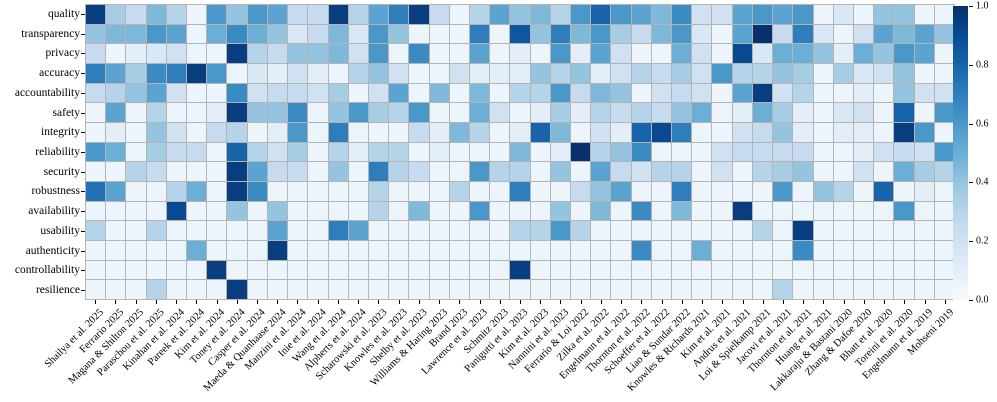 The height and width of the screenshot is (402, 997). I want to click on colorbar, so click(960, 153).